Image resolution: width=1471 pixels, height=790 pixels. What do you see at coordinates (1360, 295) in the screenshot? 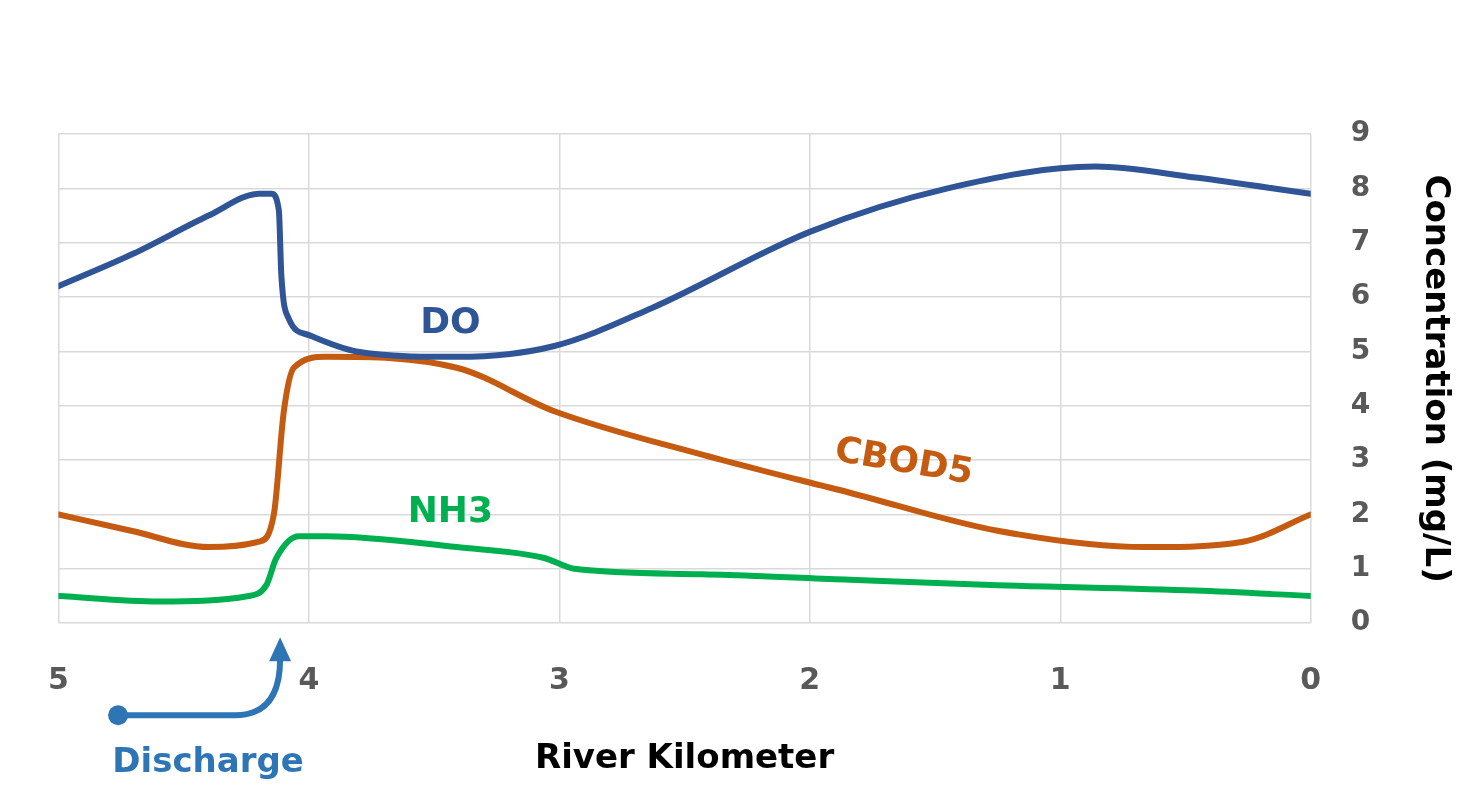
I see `y-tick-label: 6` at bounding box center [1360, 295].